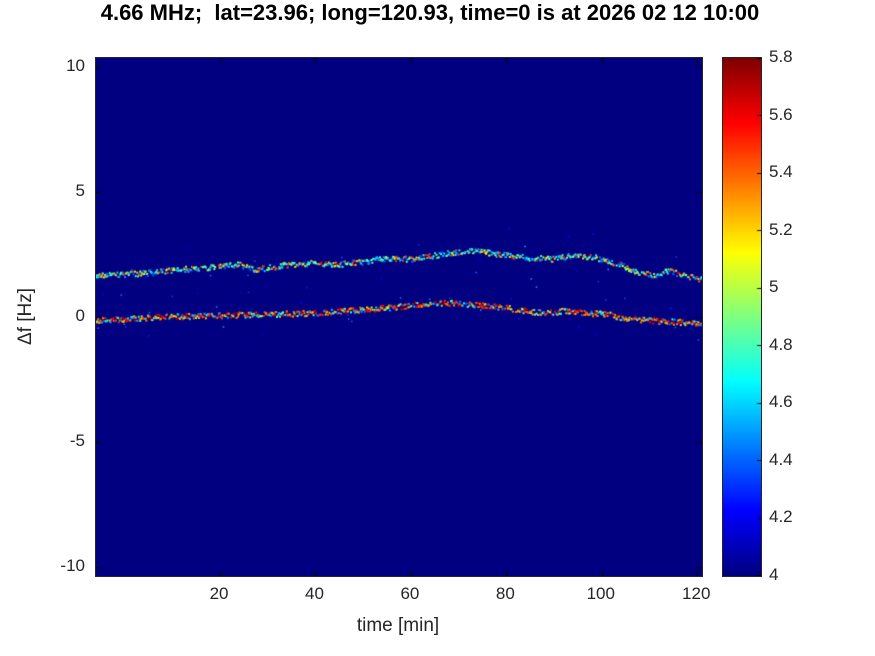  What do you see at coordinates (781, 517) in the screenshot?
I see `colorbar-tick-label: 4.2` at bounding box center [781, 517].